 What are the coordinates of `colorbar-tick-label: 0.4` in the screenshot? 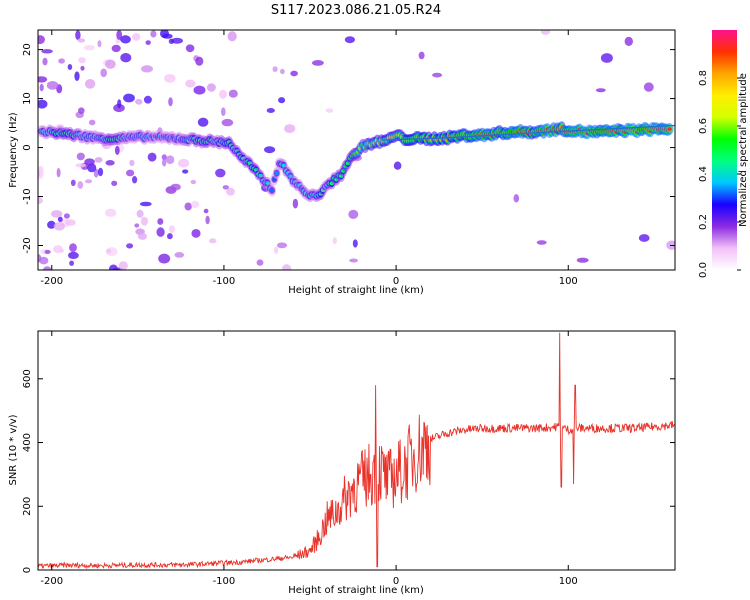 It's located at (703, 174).